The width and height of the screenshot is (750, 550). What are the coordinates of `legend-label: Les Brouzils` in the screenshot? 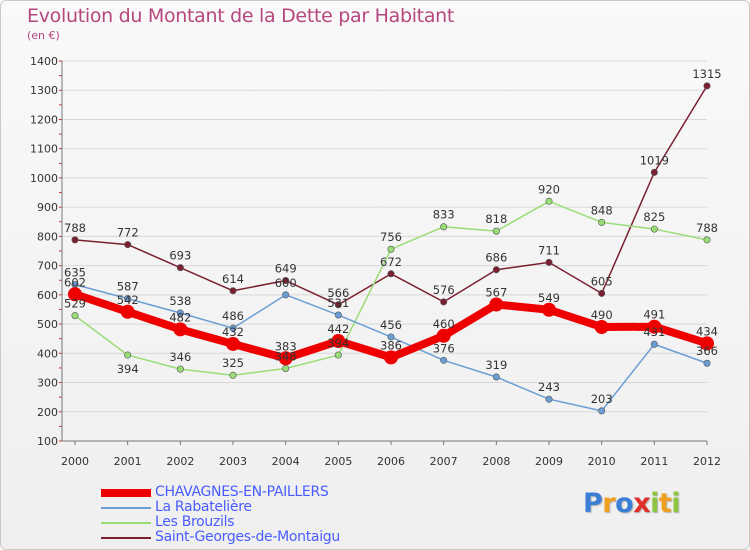 It's located at (195, 522).